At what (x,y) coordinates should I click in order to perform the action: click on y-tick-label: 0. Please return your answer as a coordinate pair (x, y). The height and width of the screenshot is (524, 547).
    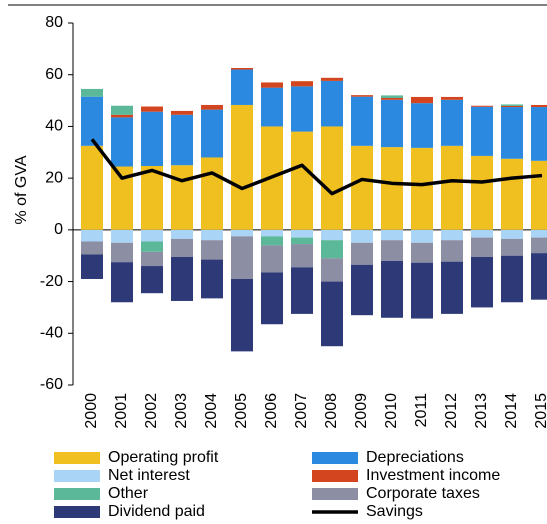
    Looking at the image, I should click on (58, 229).